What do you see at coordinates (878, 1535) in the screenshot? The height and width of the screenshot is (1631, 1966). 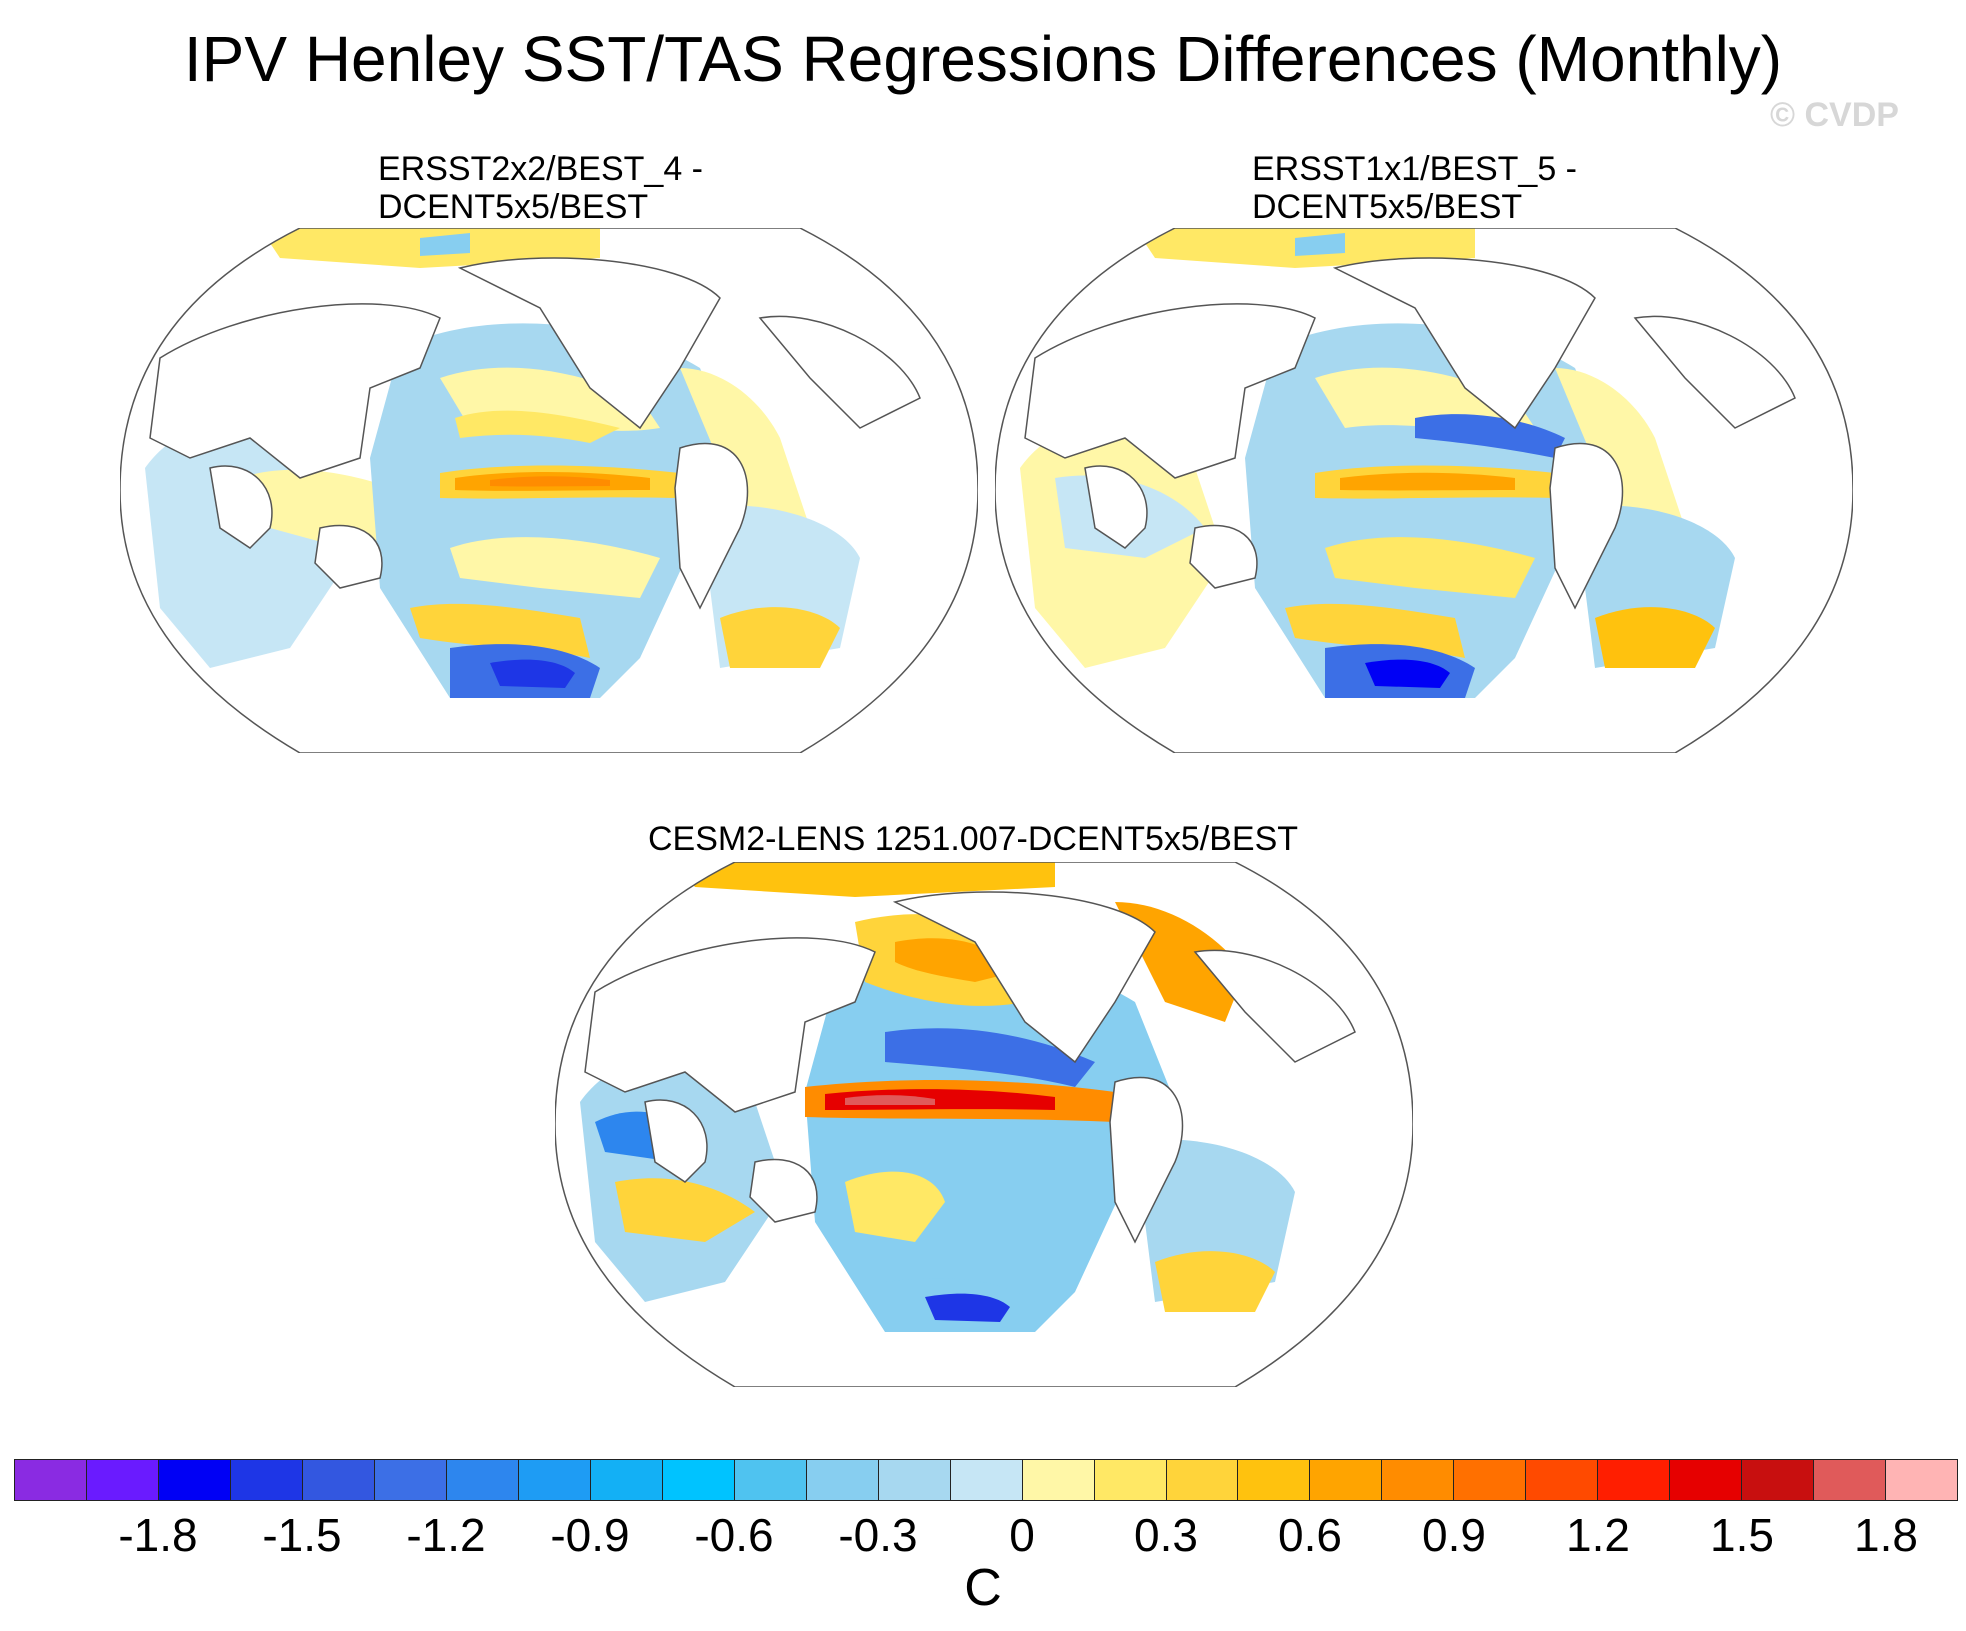 I see `colorbar-tick-label: -0.3` at bounding box center [878, 1535].